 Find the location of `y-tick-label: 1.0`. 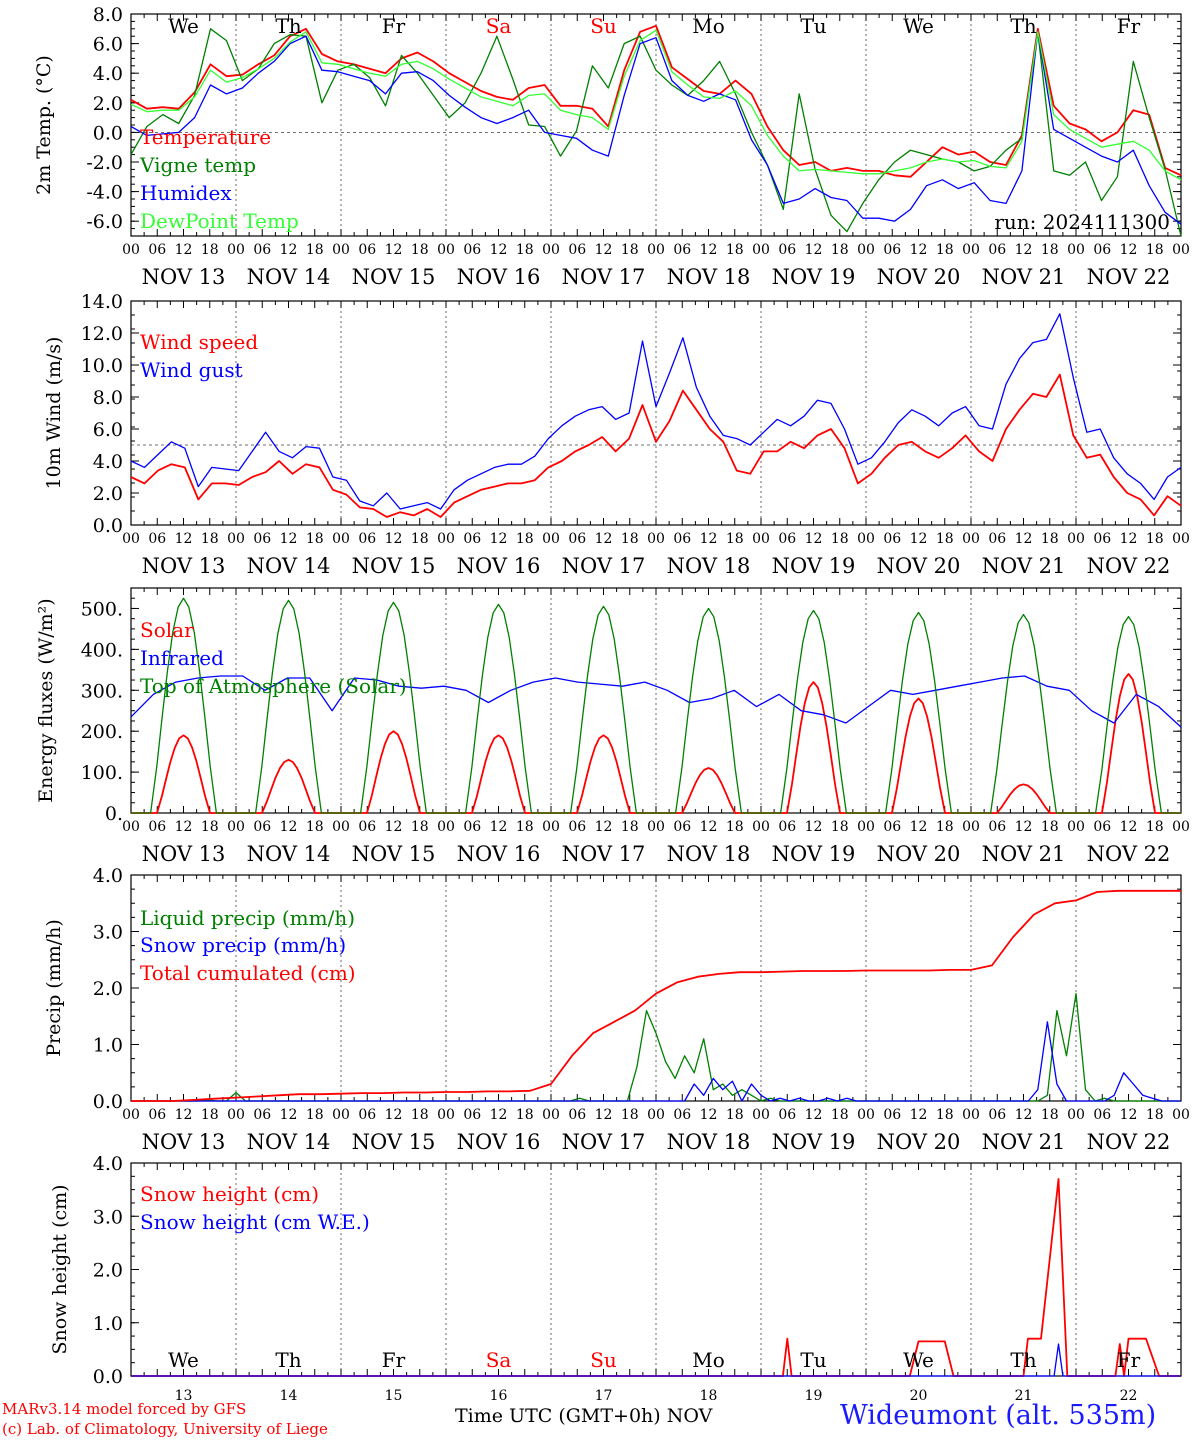

y-tick-label: 1.0 is located at coordinates (108, 1046).